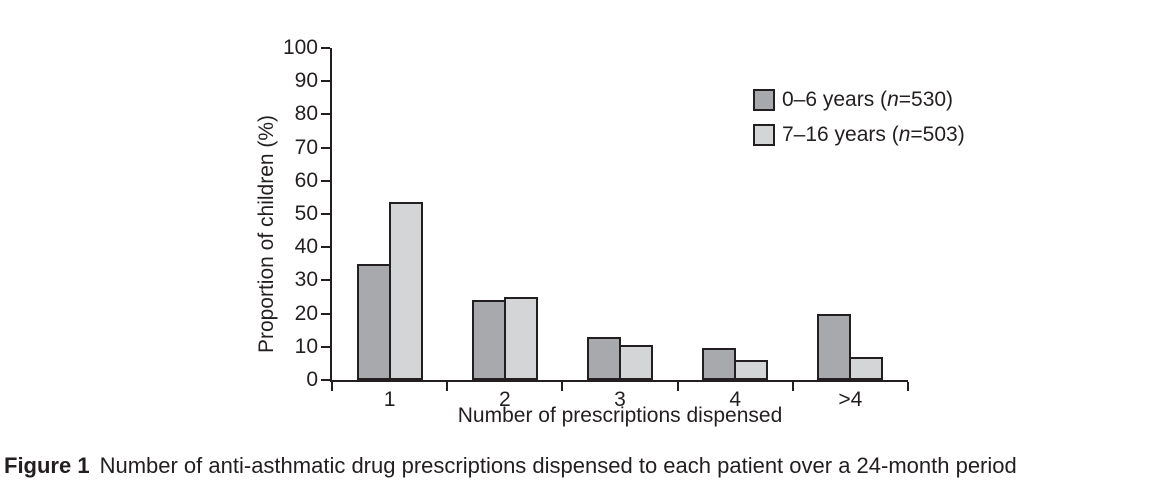  What do you see at coordinates (306, 114) in the screenshot?
I see `y-tick-label: 80` at bounding box center [306, 114].